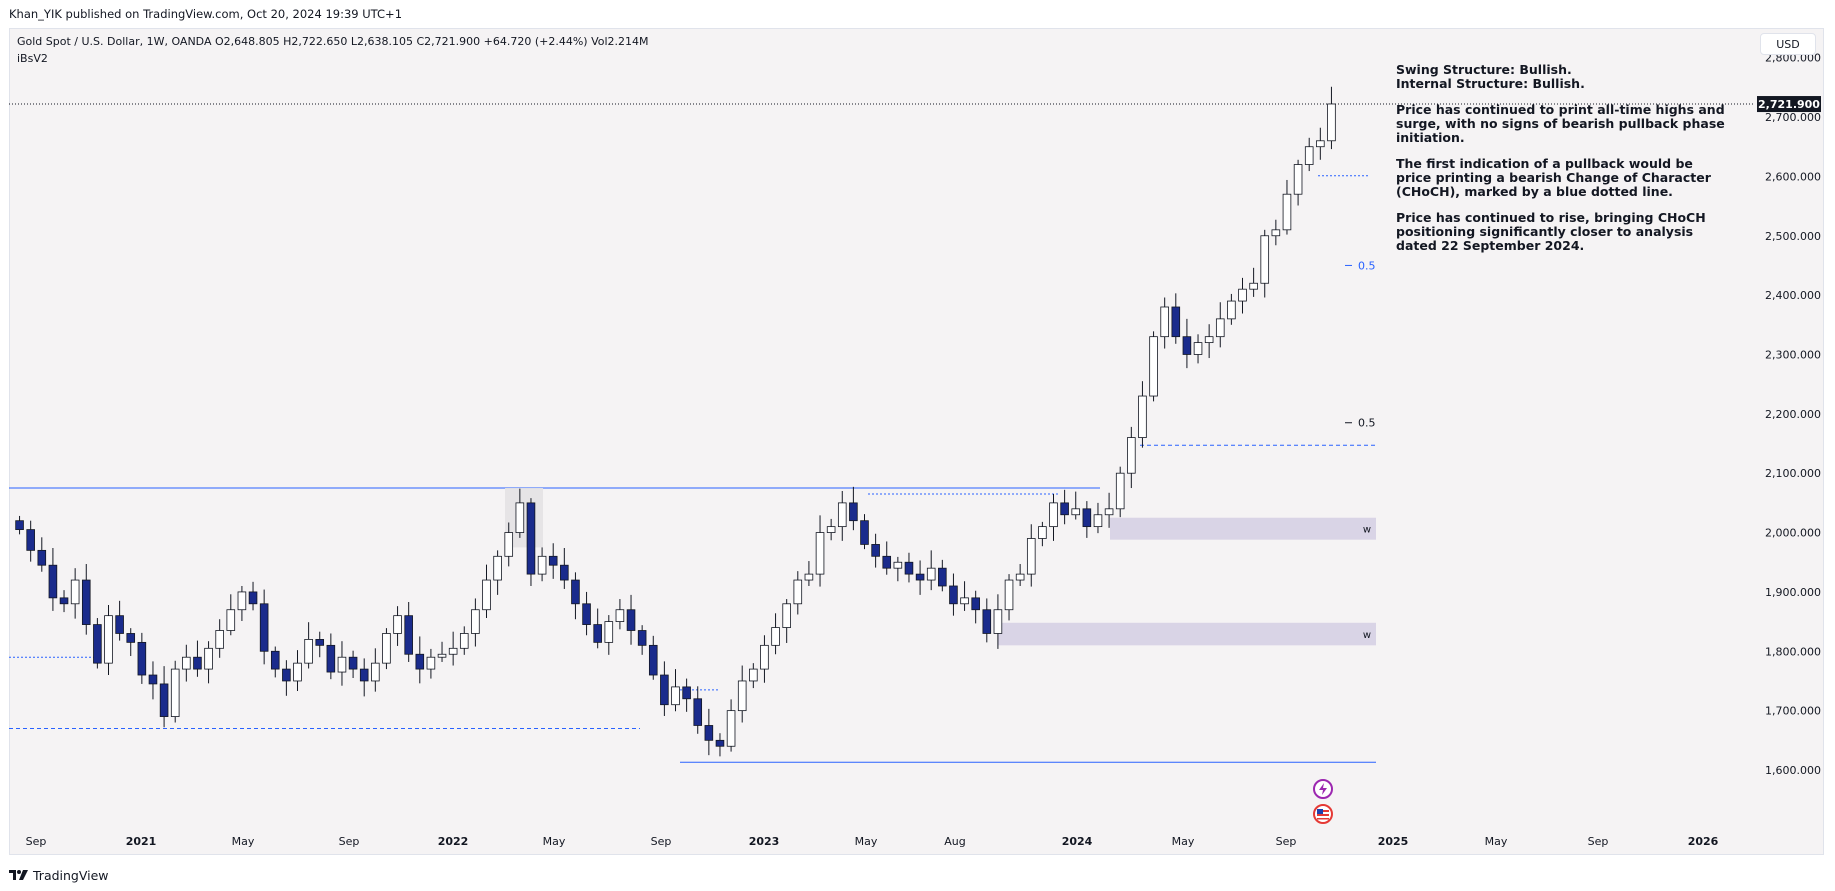  I want to click on demand-zone, so click(1243, 528).